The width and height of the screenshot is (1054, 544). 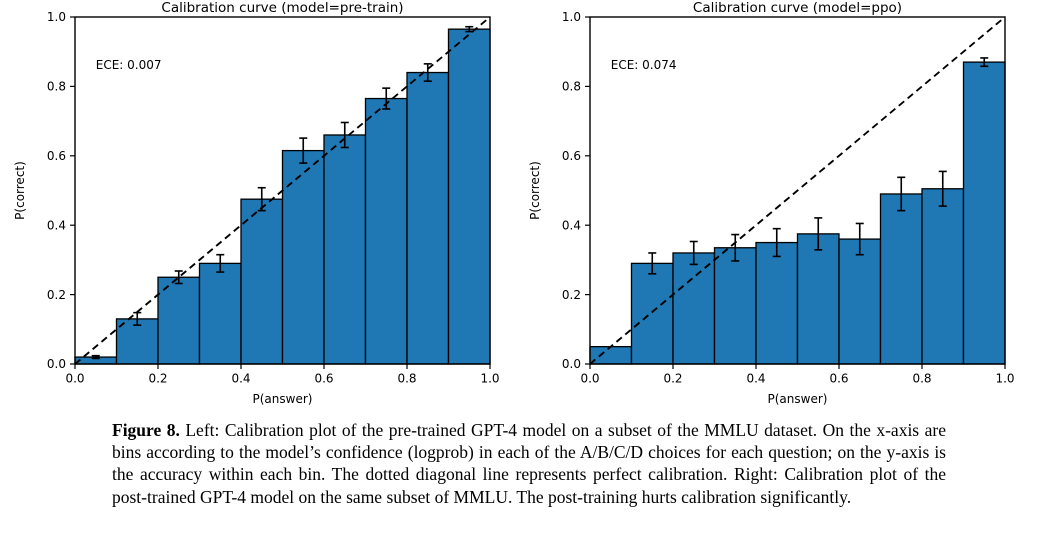 I want to click on chart-title: Calibration curve (model=ppo), so click(x=797, y=8).